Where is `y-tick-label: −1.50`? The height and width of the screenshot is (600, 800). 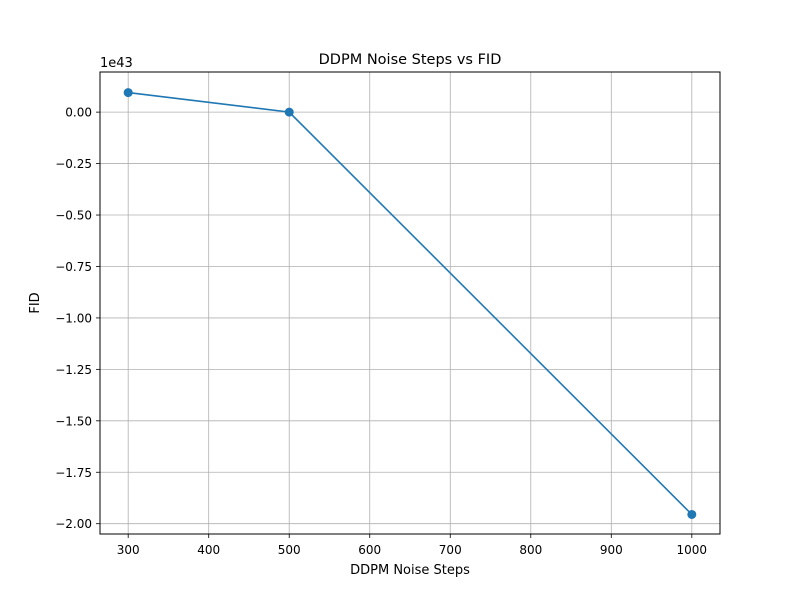 y-tick-label: −1.50 is located at coordinates (73, 421).